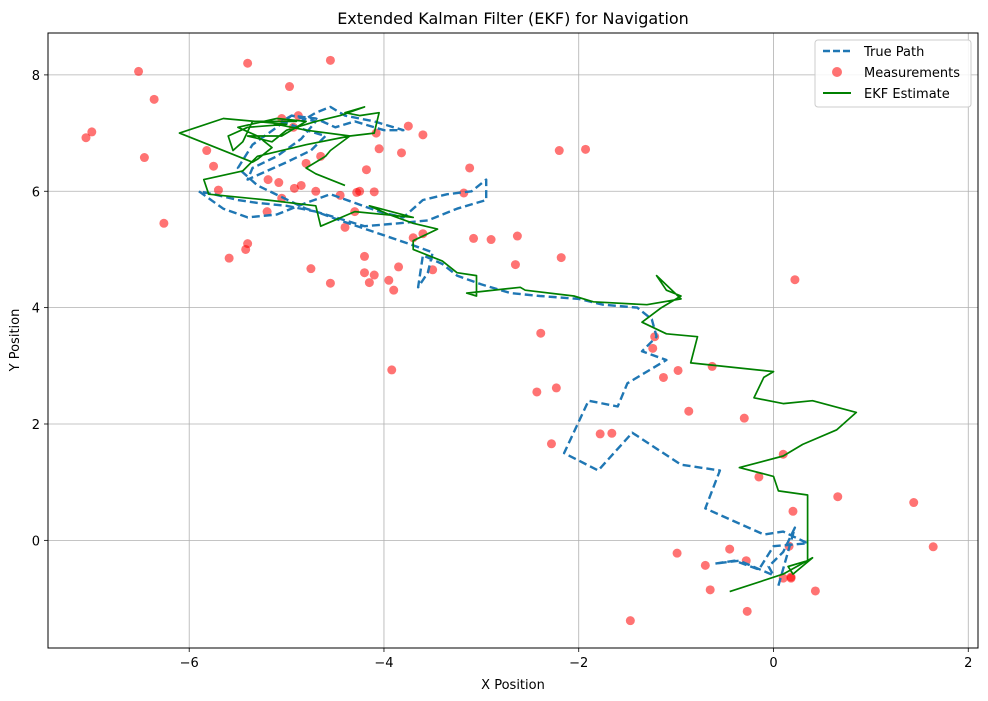  What do you see at coordinates (36, 541) in the screenshot?
I see `y-tick-label: 0` at bounding box center [36, 541].